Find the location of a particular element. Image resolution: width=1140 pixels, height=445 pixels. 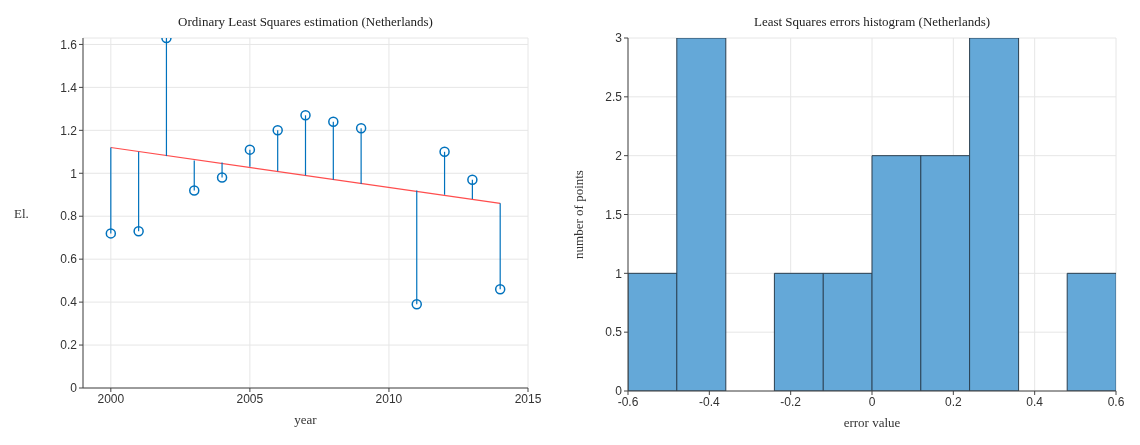

x-tick-label: -0.2 is located at coordinates (791, 401).